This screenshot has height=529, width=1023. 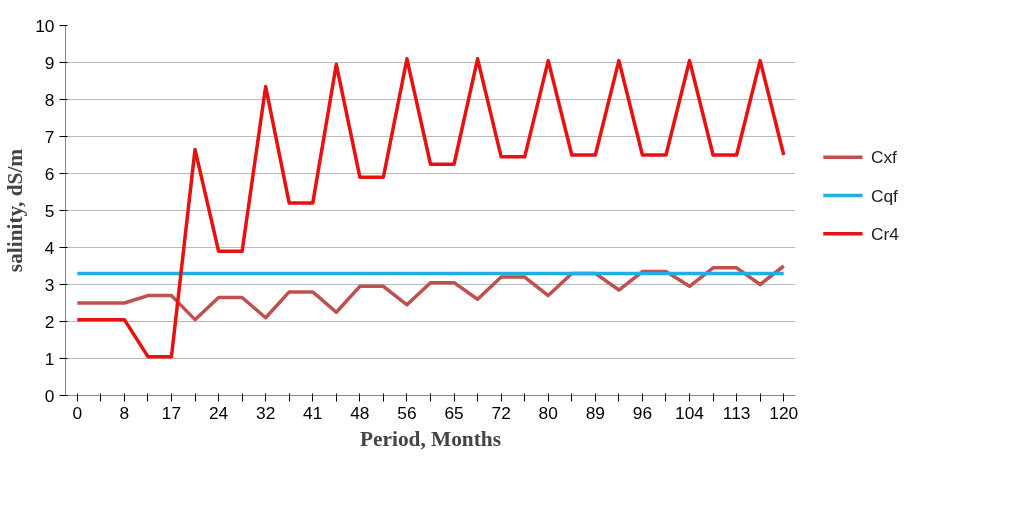 What do you see at coordinates (218, 412) in the screenshot?
I see `x-tick-label: 24` at bounding box center [218, 412].